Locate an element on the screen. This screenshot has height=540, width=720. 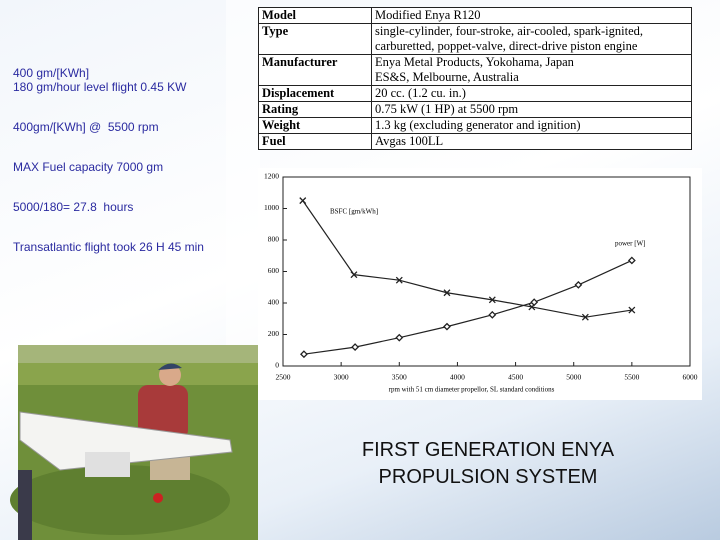
row-label: Fuel is located at coordinates (315, 141).